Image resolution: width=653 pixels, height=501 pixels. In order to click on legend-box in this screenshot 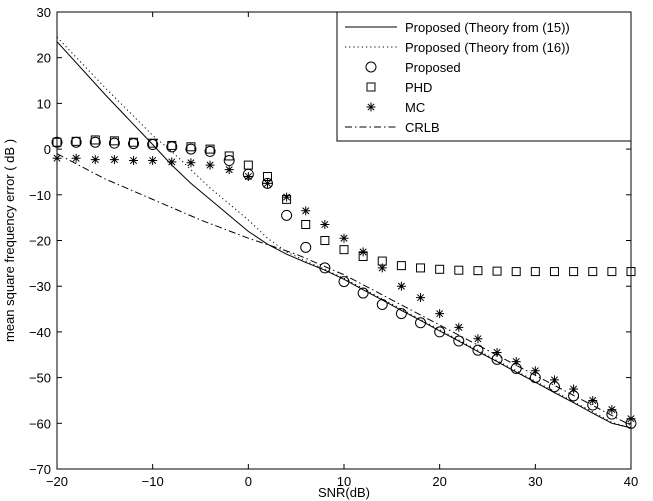, I will do `click(484, 76)`.